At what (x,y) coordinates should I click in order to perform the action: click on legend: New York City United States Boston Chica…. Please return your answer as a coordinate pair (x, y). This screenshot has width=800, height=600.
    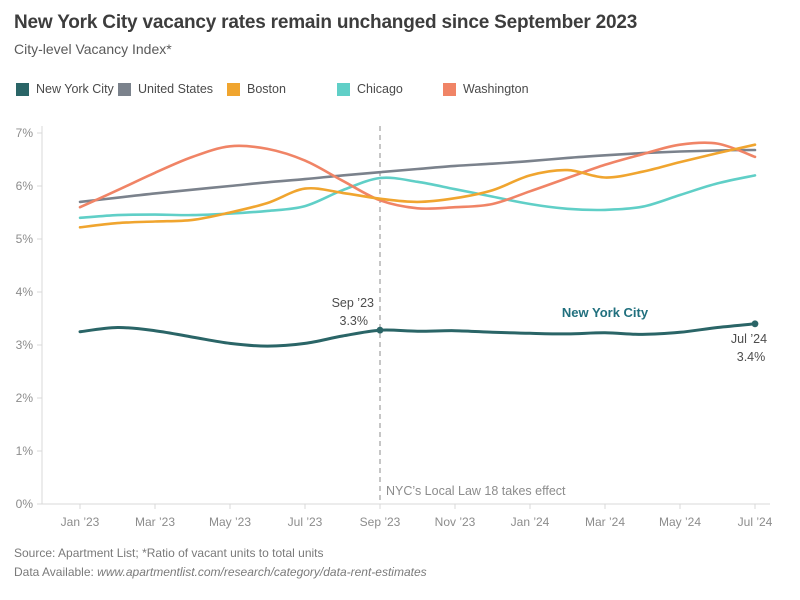
    Looking at the image, I should click on (400, 90).